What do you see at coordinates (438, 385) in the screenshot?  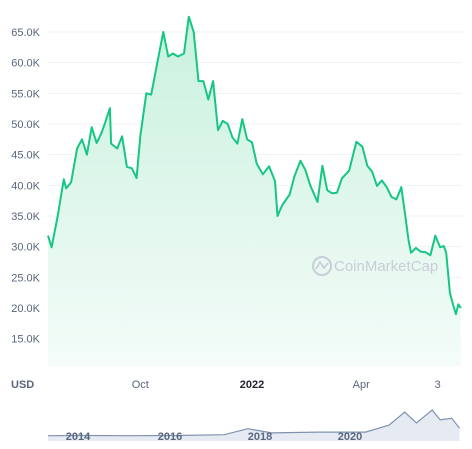 I see `x-tick-label: 3` at bounding box center [438, 385].